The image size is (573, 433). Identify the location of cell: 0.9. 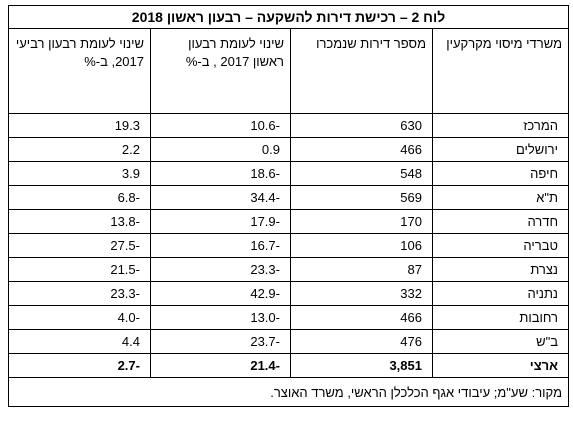
(220, 149).